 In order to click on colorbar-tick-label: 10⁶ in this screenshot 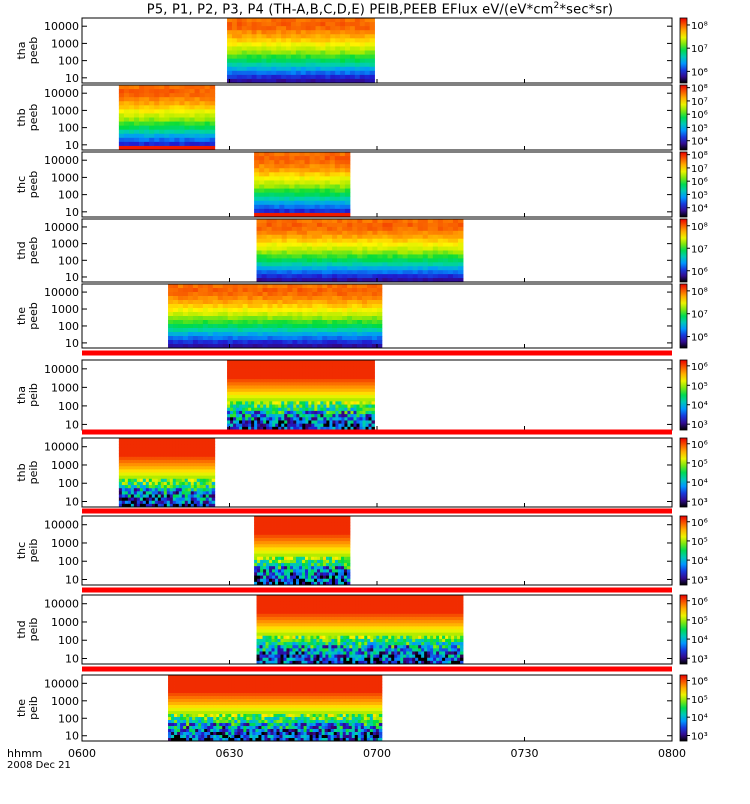, I will do `click(699, 445)`.